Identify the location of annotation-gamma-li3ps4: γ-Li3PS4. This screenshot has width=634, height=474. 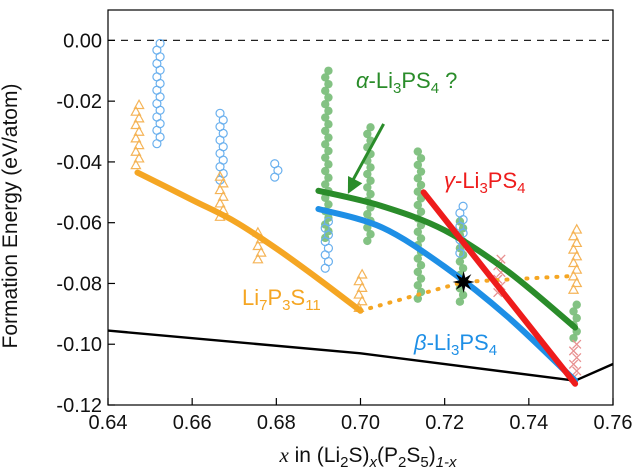
(485, 182).